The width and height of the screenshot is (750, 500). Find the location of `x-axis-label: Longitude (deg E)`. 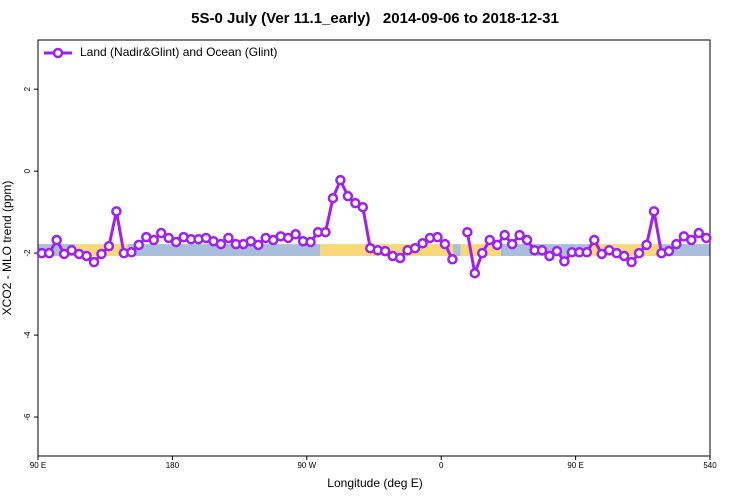

x-axis-label: Longitude (deg E) is located at coordinates (374, 483).